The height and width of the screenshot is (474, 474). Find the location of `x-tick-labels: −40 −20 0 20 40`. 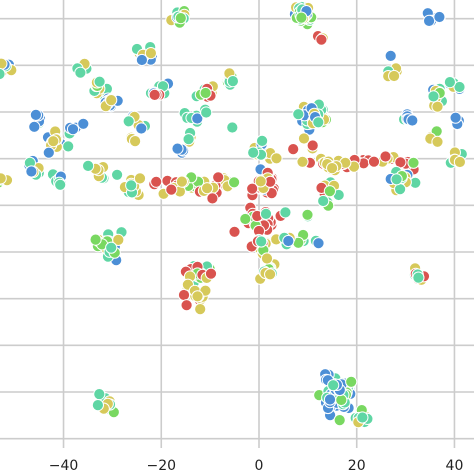

x-tick-labels: −40 −20 0 20 40 is located at coordinates (256, 466).